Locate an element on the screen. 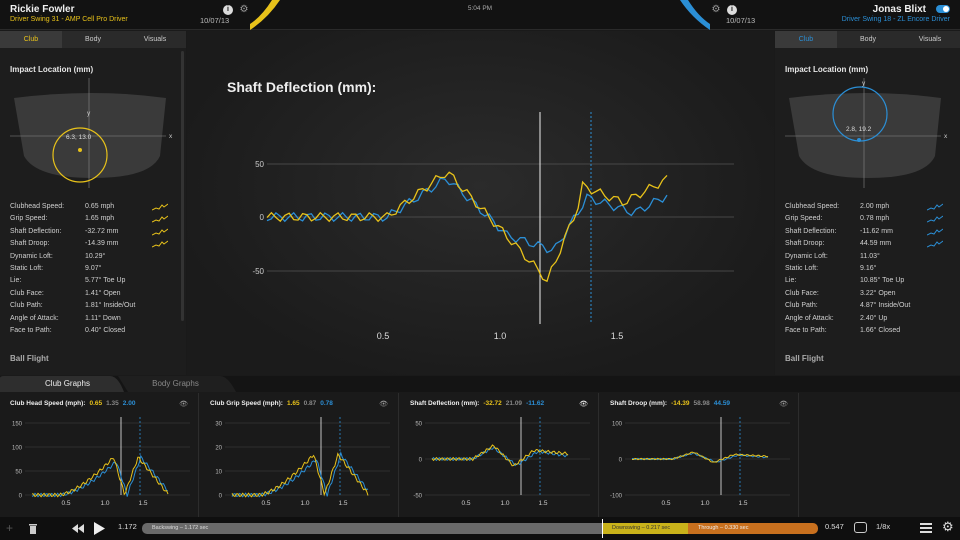 The width and height of the screenshot is (960, 540). mini-chart-svg: 100 0 -100 0.5 1.0 1.5 is located at coordinates (700, 462).